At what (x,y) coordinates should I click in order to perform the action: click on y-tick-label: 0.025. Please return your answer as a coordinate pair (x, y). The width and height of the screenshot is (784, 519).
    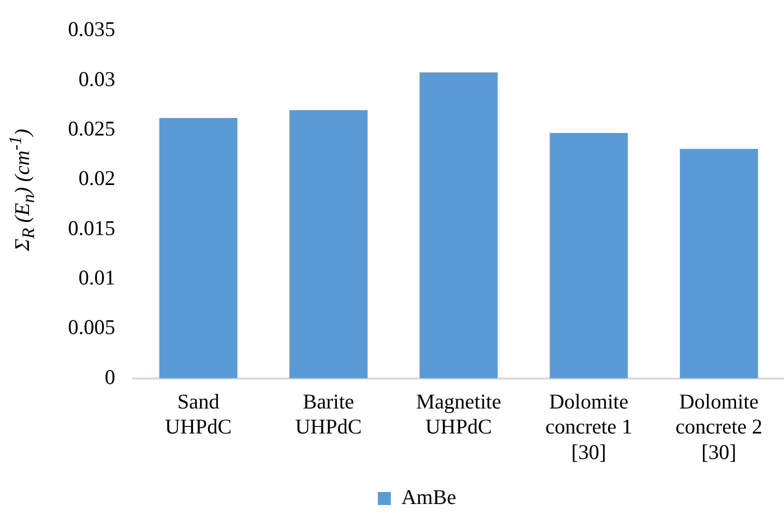
    Looking at the image, I should click on (92, 128).